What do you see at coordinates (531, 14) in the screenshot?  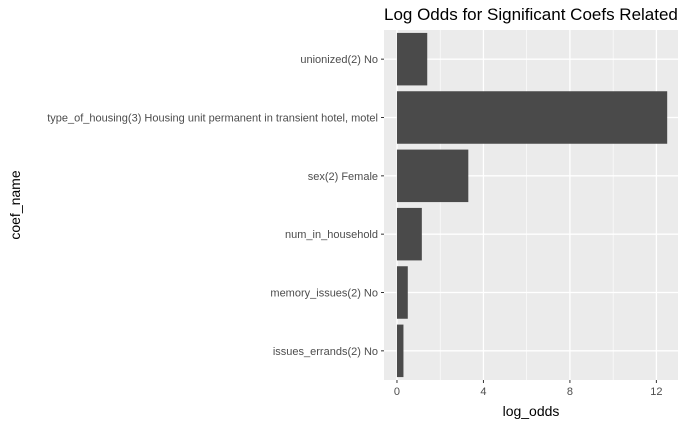 I see `chart-title: Log Odds for Significant Coefs Related` at bounding box center [531, 14].